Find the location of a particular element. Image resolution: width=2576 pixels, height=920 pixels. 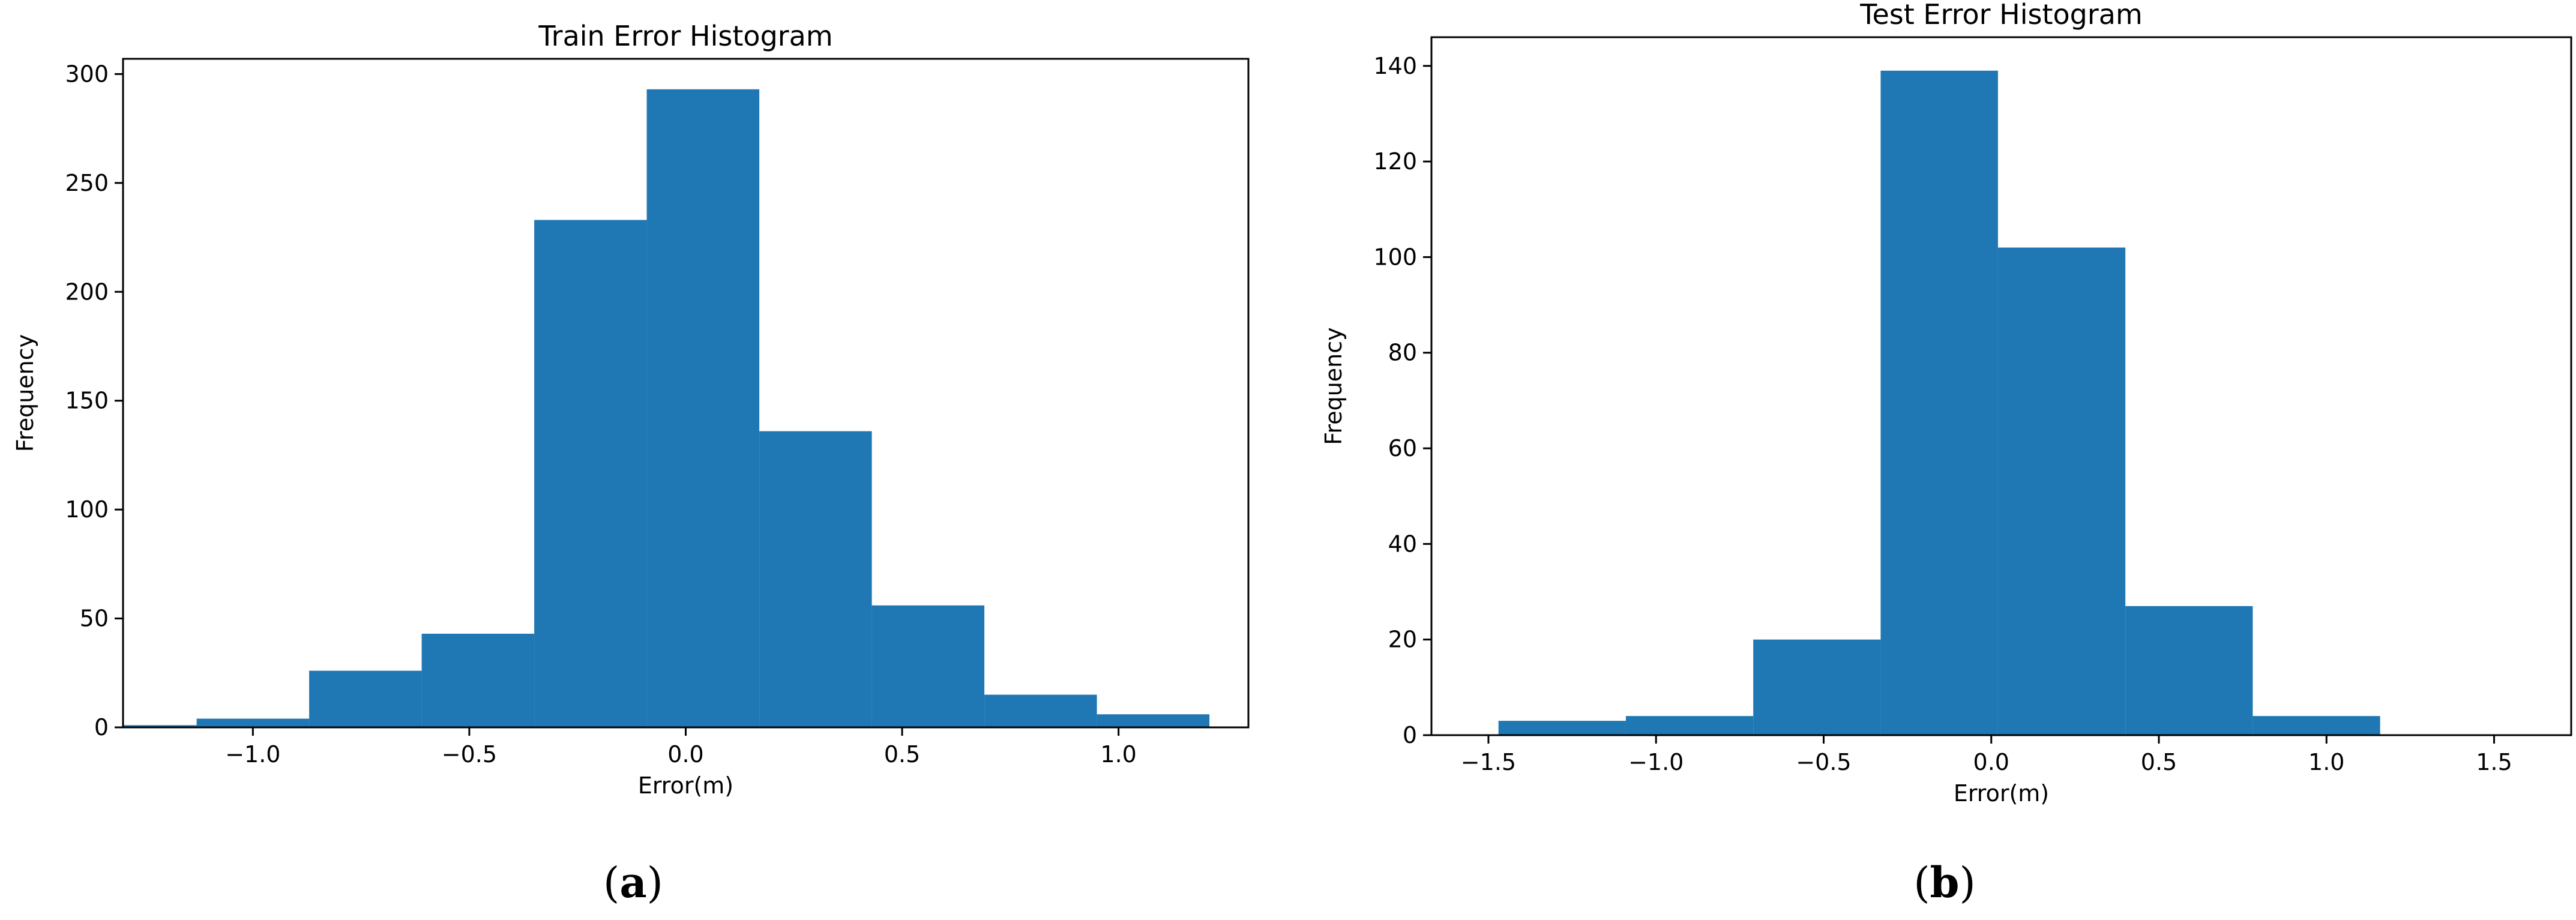

x-tick-label: 1.5 is located at coordinates (2494, 762).